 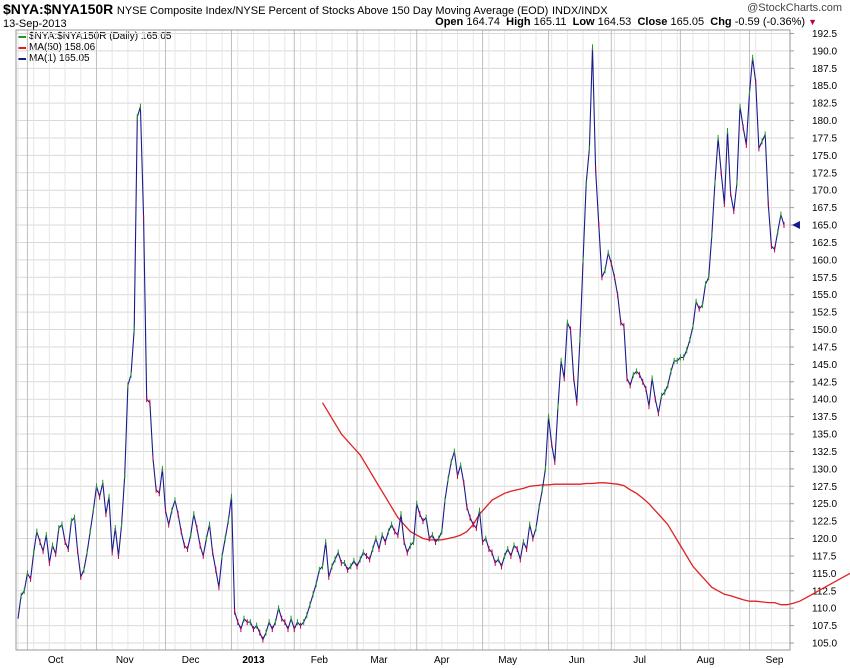 What do you see at coordinates (22, 36) in the screenshot?
I see `legend-swatch-price` at bounding box center [22, 36].